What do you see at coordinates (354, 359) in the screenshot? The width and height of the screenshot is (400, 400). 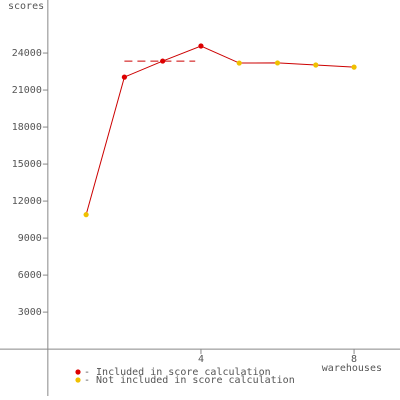 I see `x-tick-label: 8` at bounding box center [354, 359].